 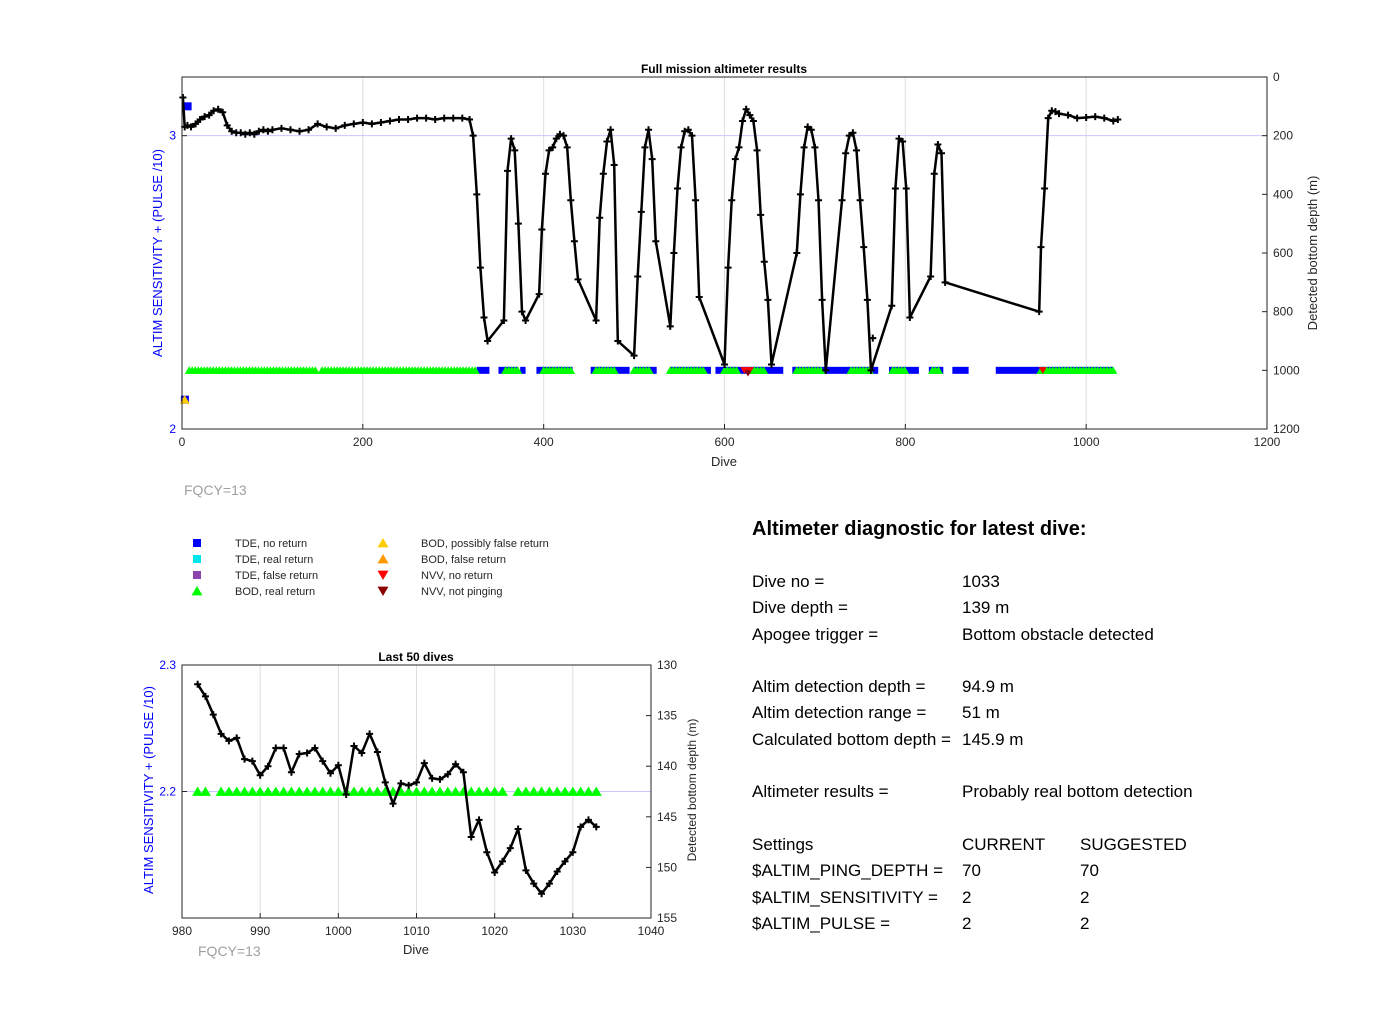 I want to click on small-chart-xlabel: Dive, so click(x=416, y=949).